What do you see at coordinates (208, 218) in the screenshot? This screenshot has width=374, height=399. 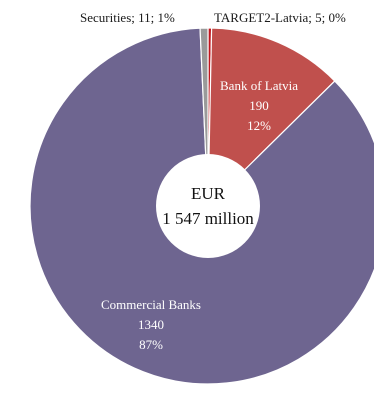 I see `center-total-label: 1 547 million` at bounding box center [208, 218].